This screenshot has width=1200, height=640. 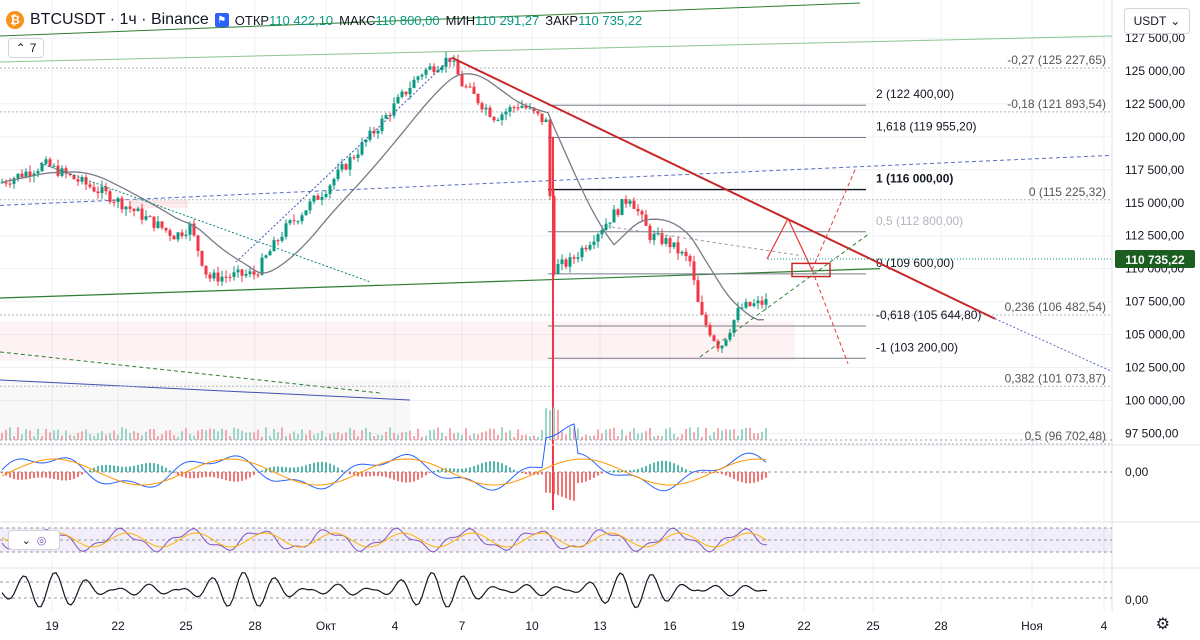 What do you see at coordinates (738, 626) in the screenshot?
I see `time-tick-label: 19` at bounding box center [738, 626].